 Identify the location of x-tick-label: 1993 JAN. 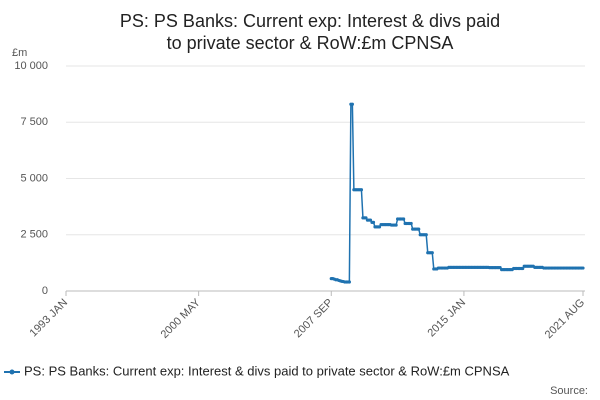
(49, 318).